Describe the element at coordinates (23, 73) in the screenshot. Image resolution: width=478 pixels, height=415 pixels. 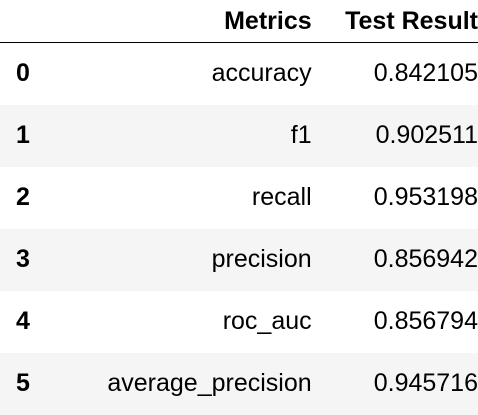
I see `row-index: 0` at that location.